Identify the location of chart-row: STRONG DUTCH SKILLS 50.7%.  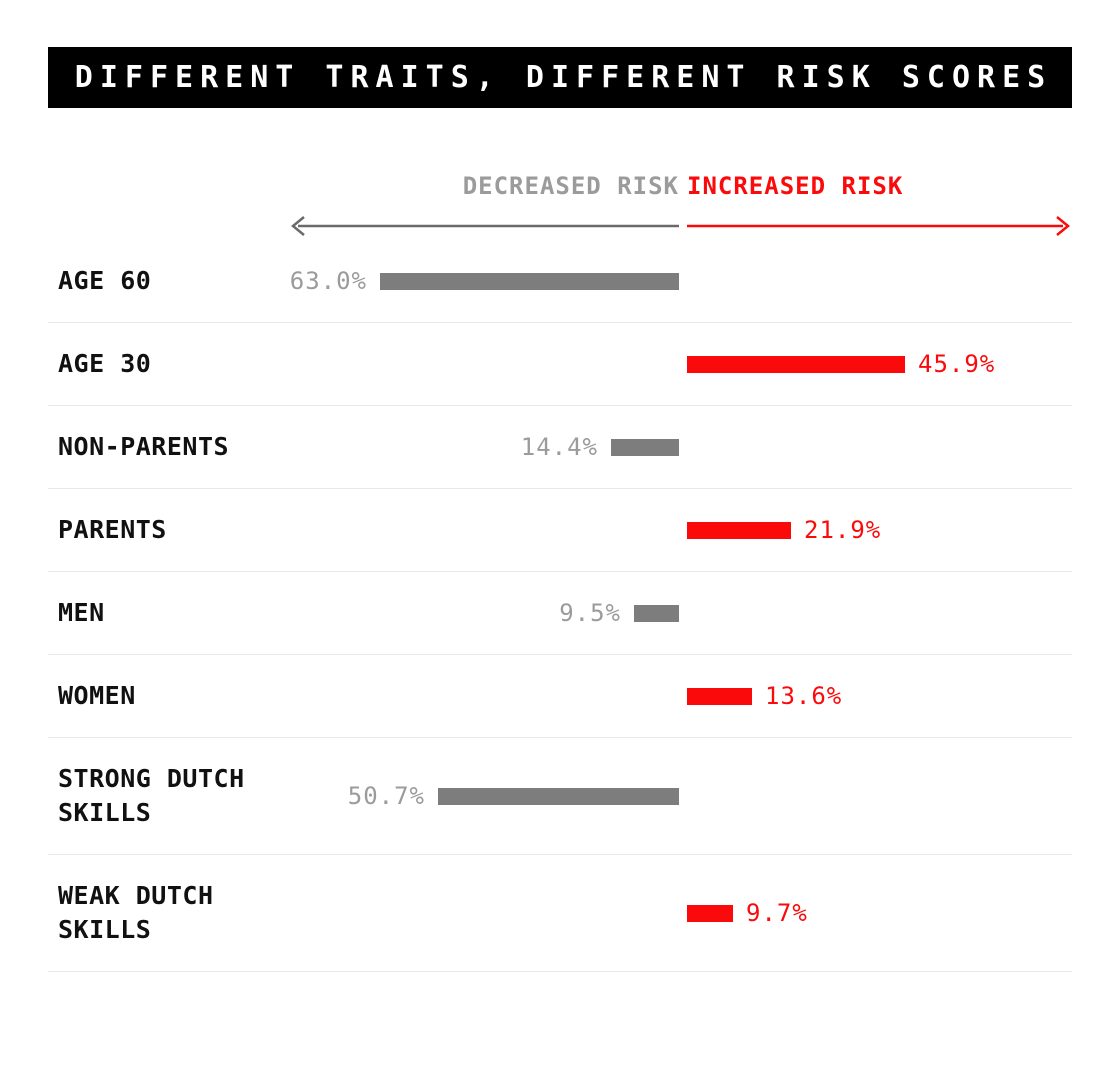
(560, 796).